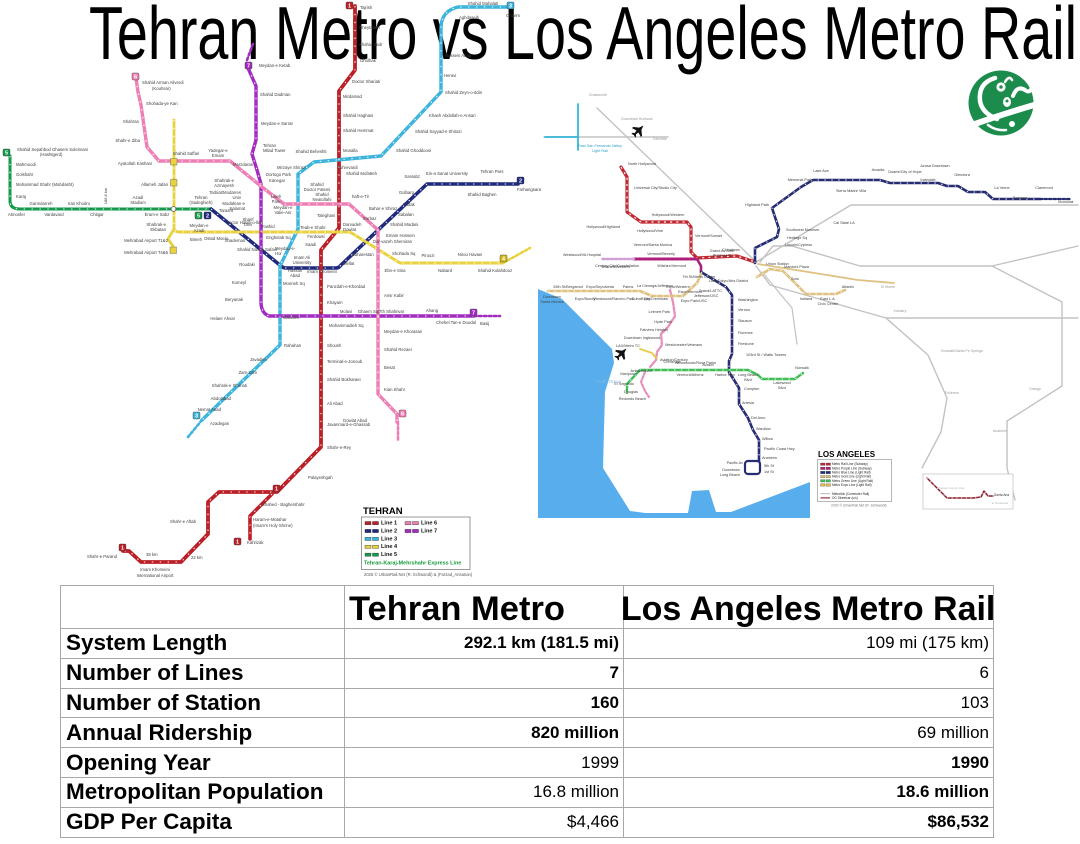  I want to click on svg-text: Heritage Sq, so click(797, 238).